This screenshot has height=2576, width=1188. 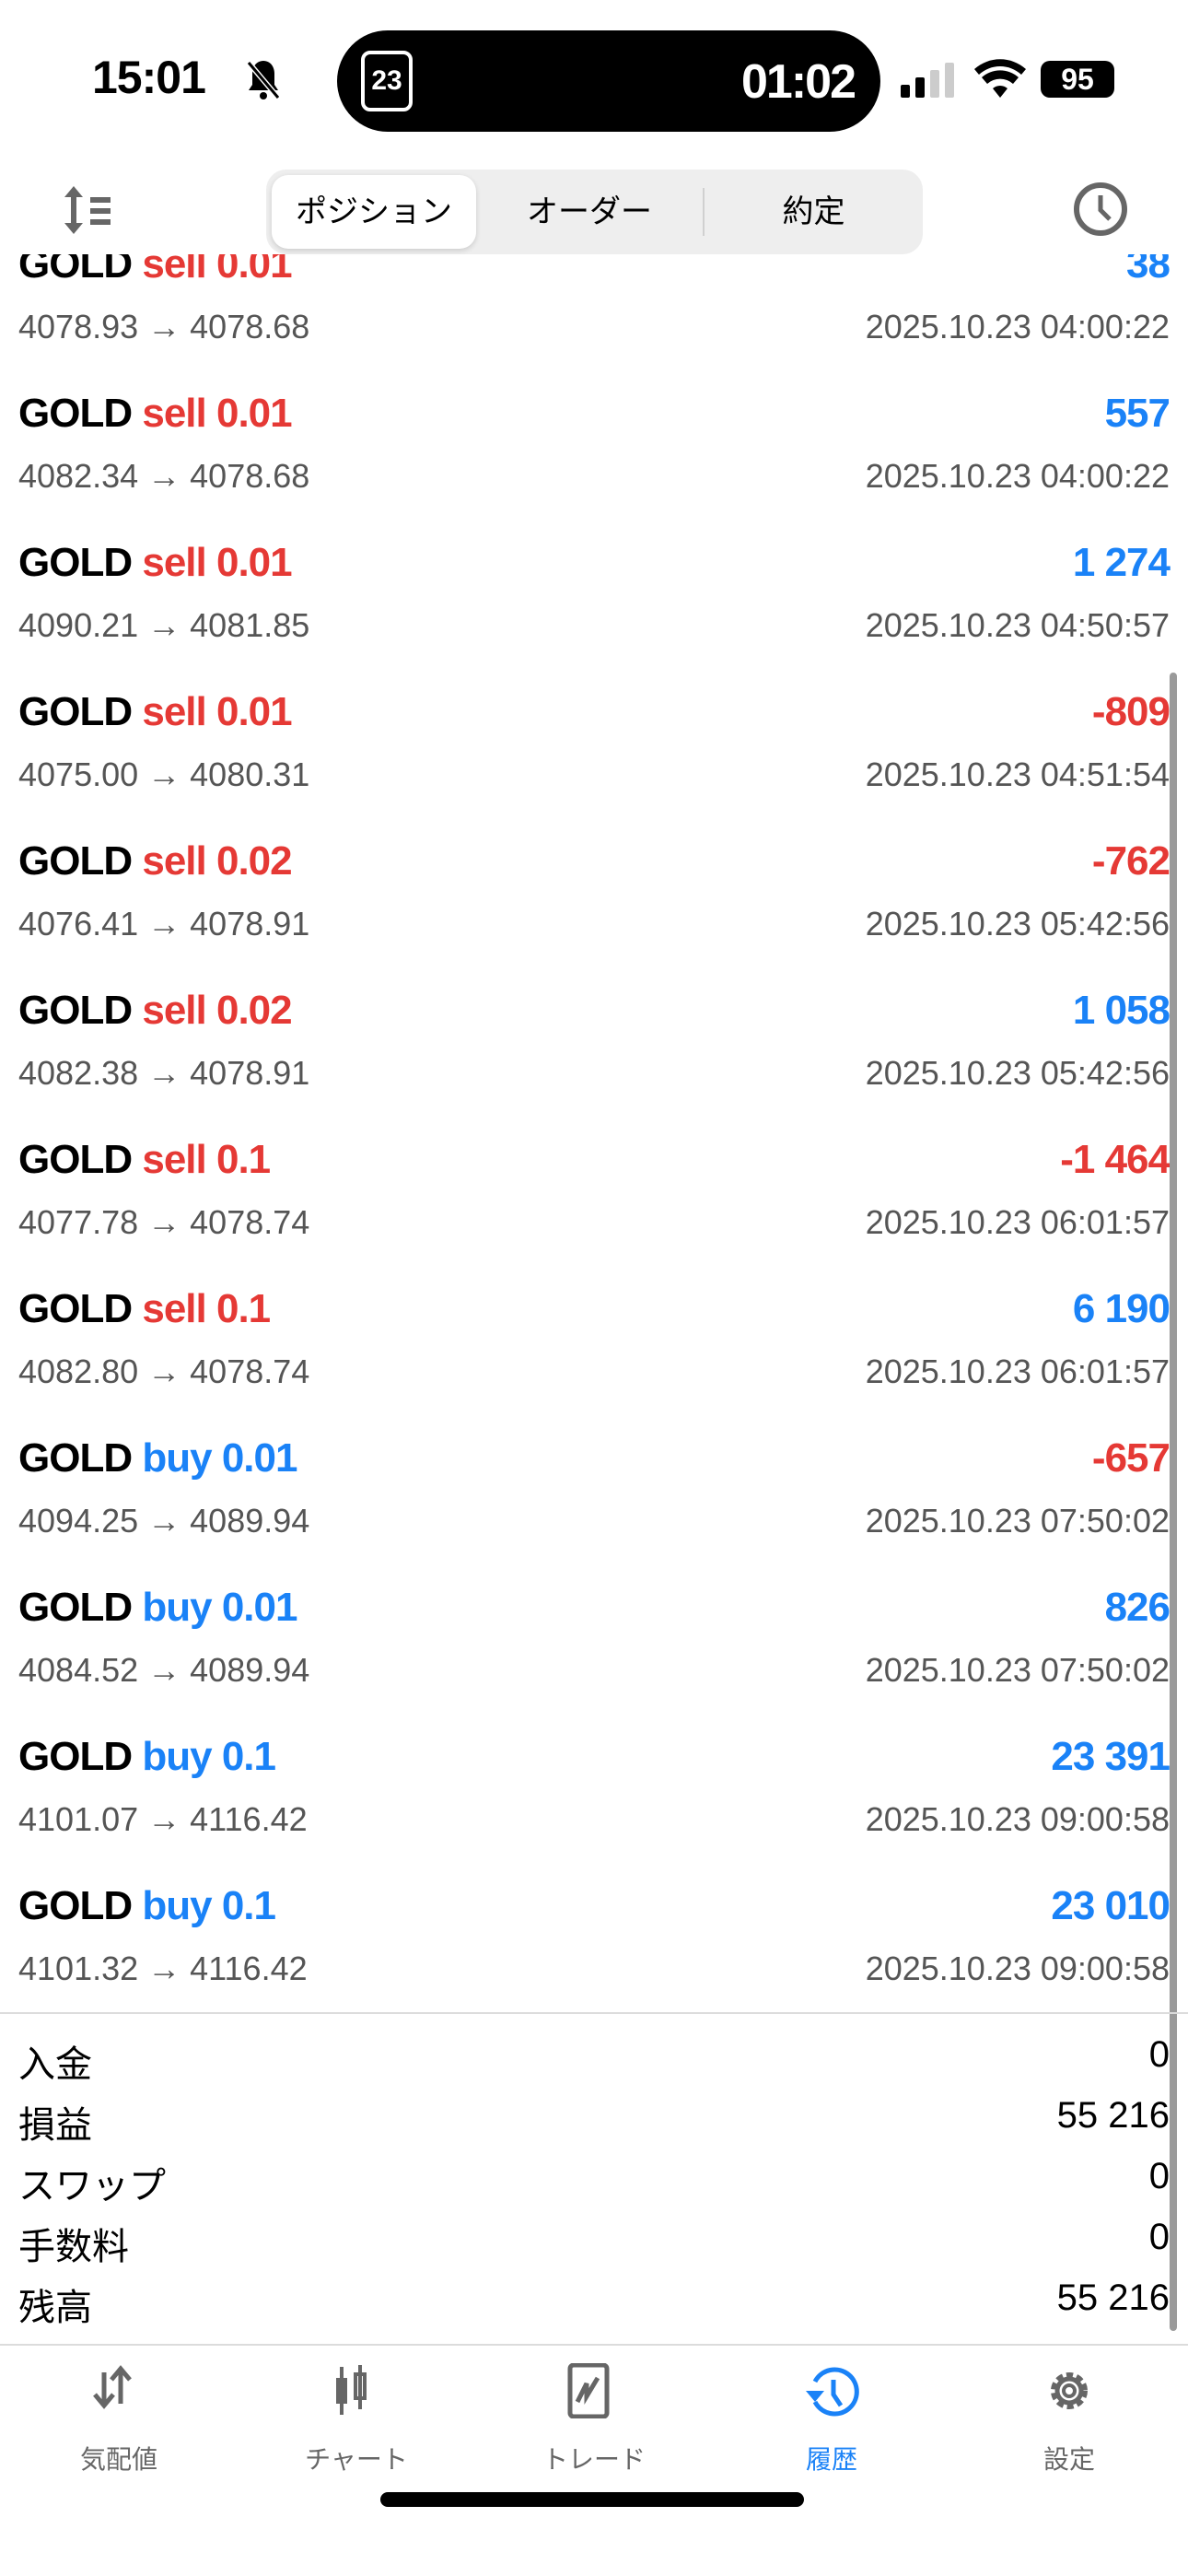 I want to click on prices: 4075.00 → 4080.31, so click(x=164, y=774).